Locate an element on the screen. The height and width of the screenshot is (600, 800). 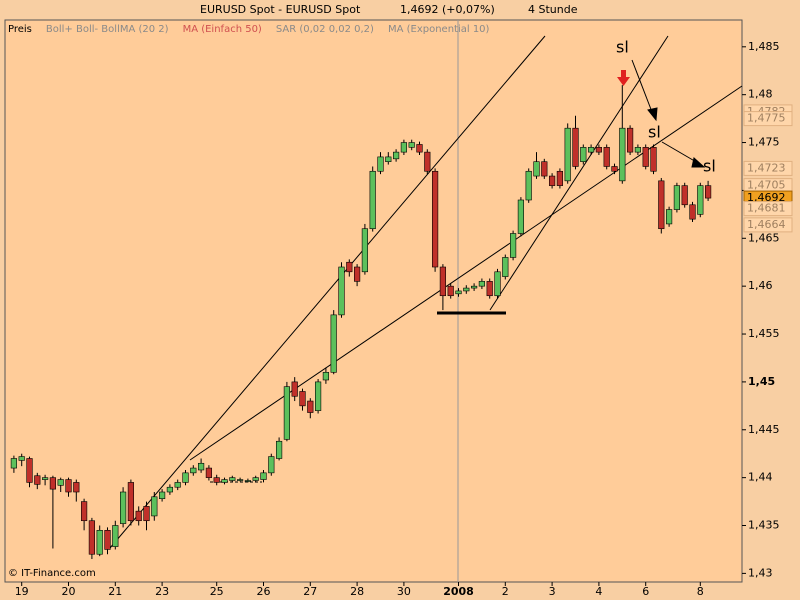
x-tick-label: 8 is located at coordinates (700, 591).